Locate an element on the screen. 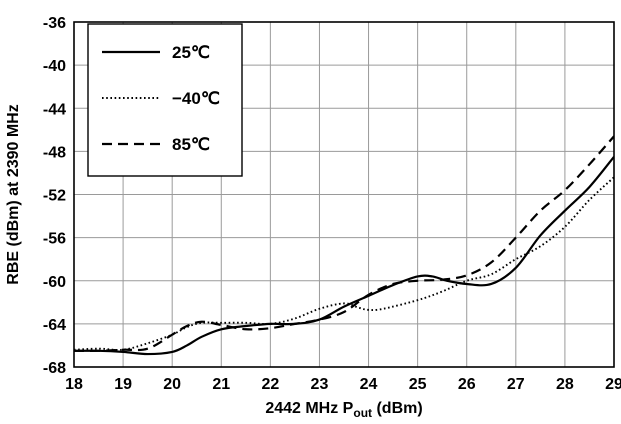 This screenshot has height=424, width=621. x-axis-label-main: 2442 MHz P is located at coordinates (309, 408).